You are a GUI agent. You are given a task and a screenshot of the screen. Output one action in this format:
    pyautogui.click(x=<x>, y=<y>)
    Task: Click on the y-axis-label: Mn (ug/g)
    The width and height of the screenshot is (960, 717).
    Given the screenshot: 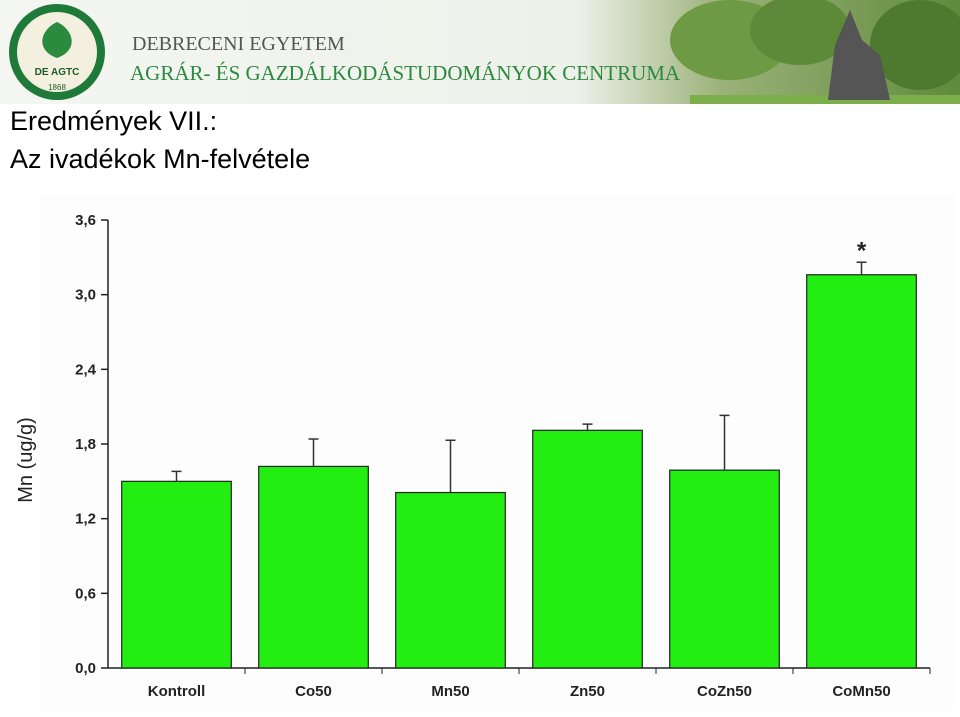 What is the action you would take?
    pyautogui.click(x=26, y=460)
    